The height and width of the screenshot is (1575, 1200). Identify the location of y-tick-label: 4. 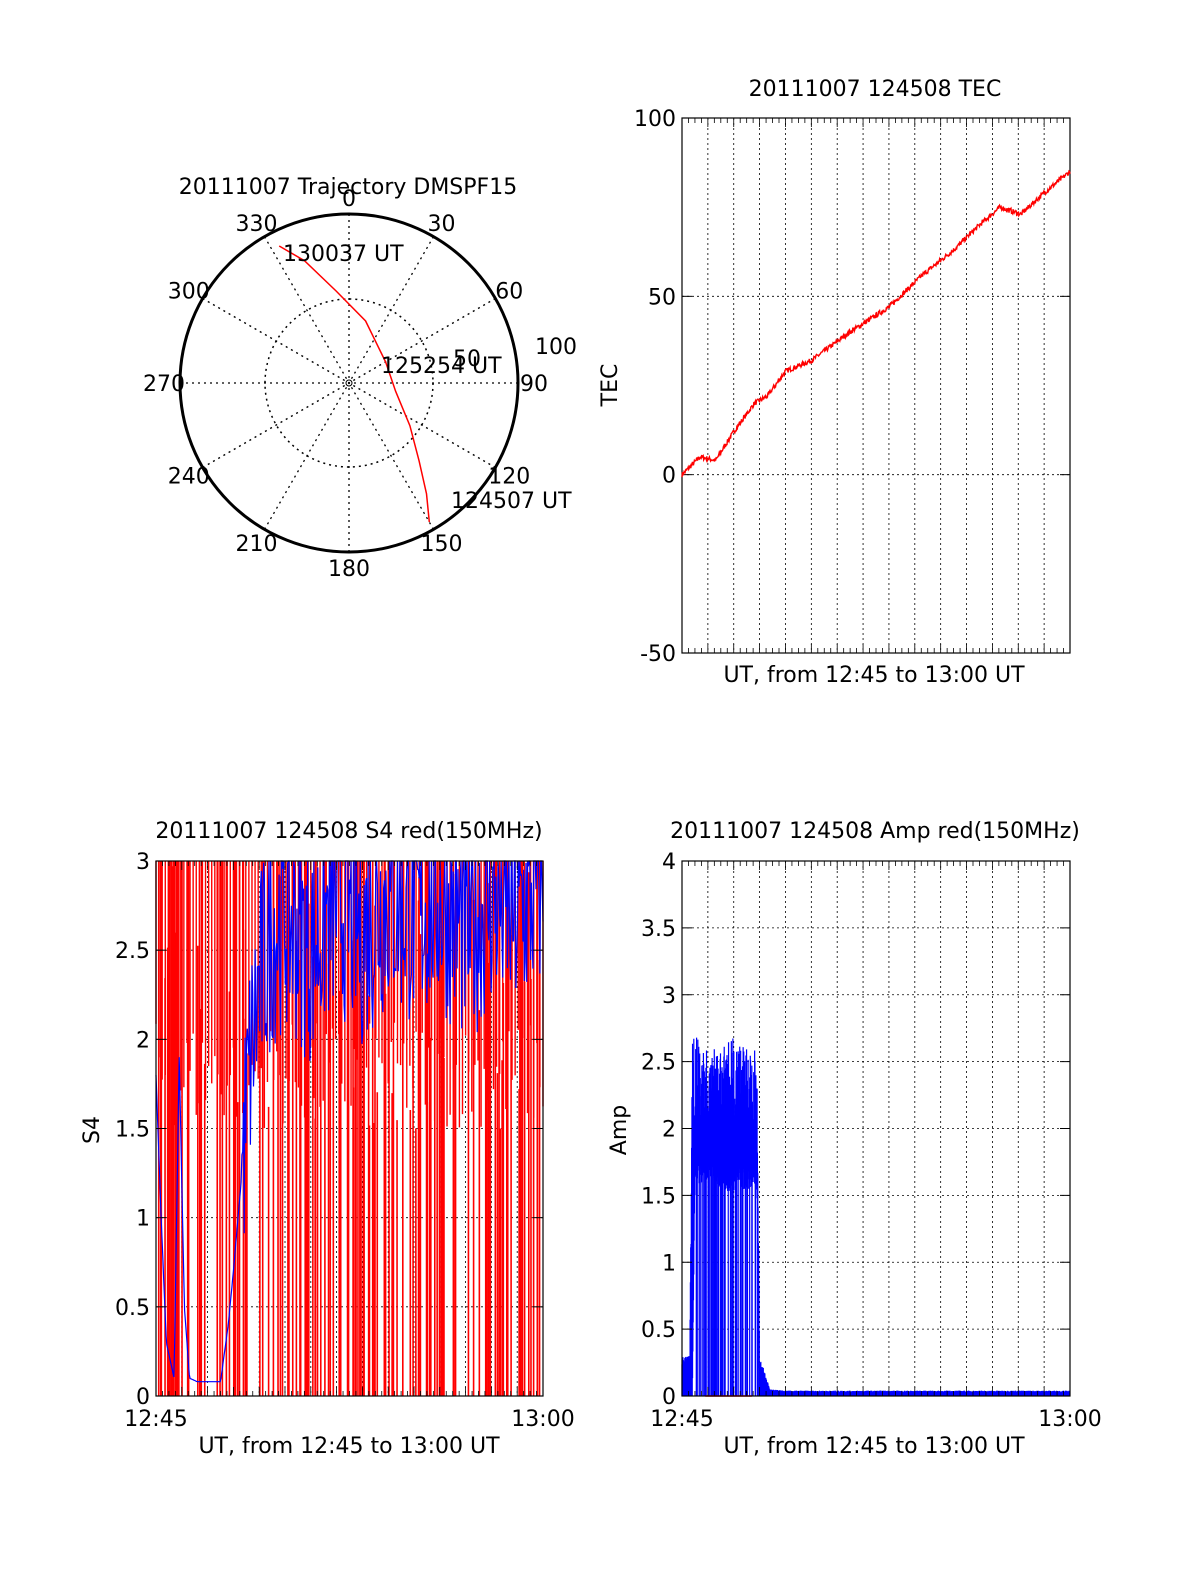
(669, 862).